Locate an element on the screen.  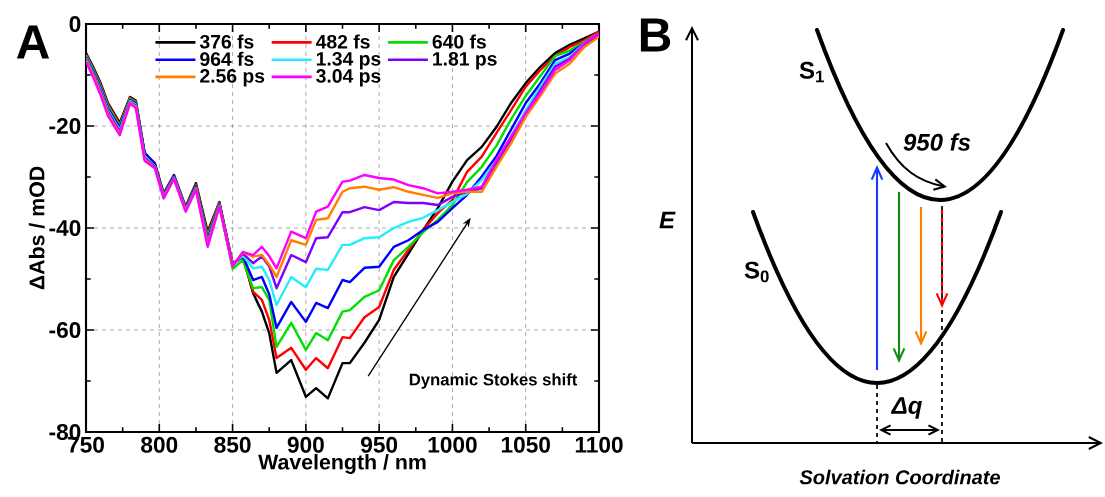
text: E is located at coordinates (667, 220).